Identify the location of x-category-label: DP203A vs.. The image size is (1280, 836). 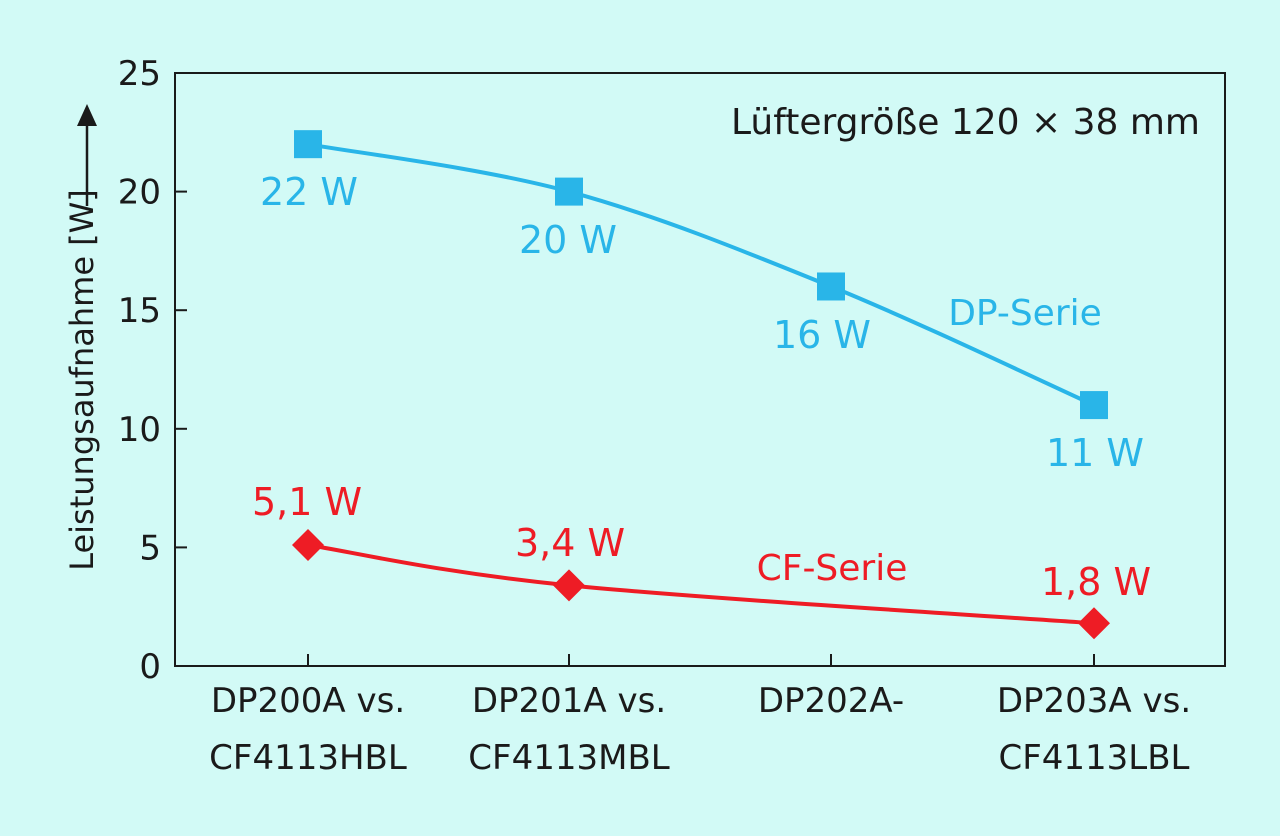
(1094, 701).